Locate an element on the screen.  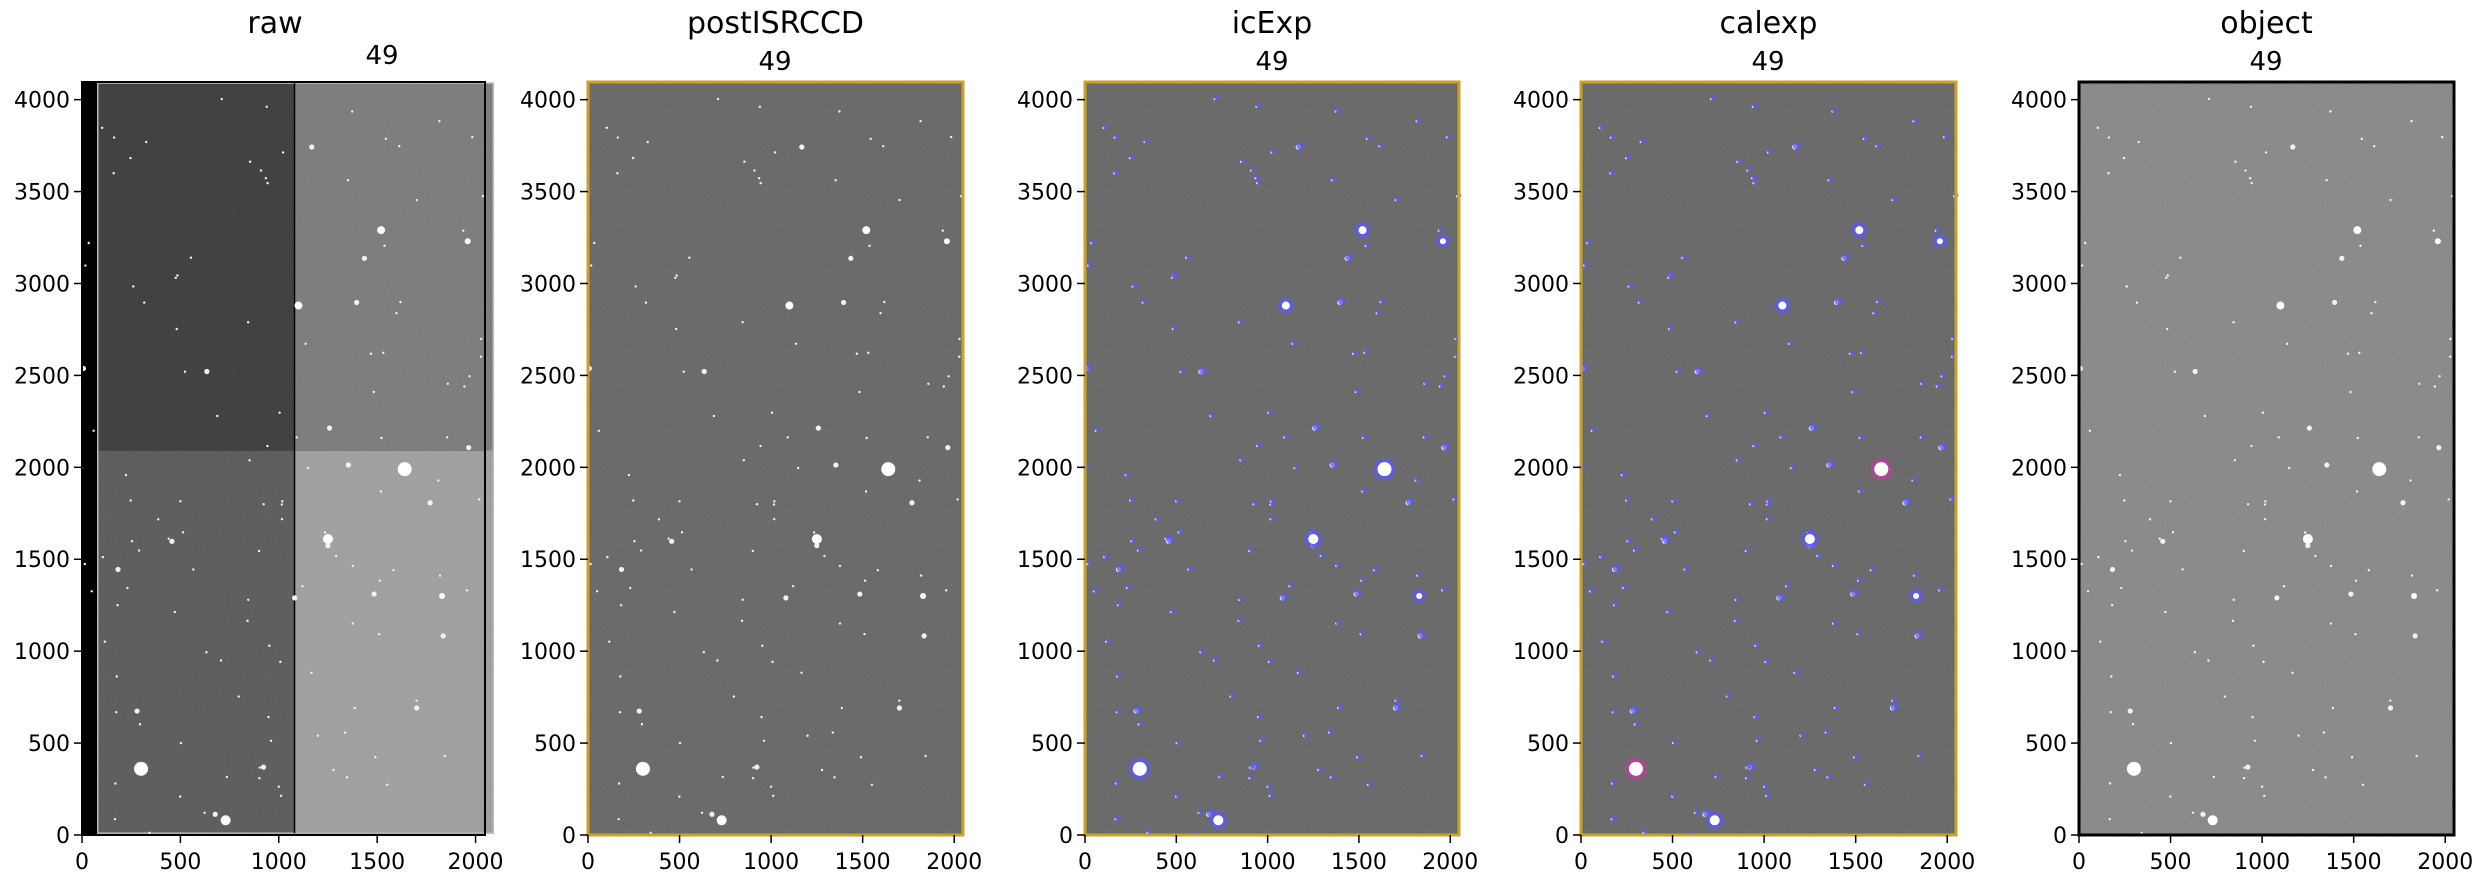
y-tick-label: 3500 is located at coordinates (2039, 193).